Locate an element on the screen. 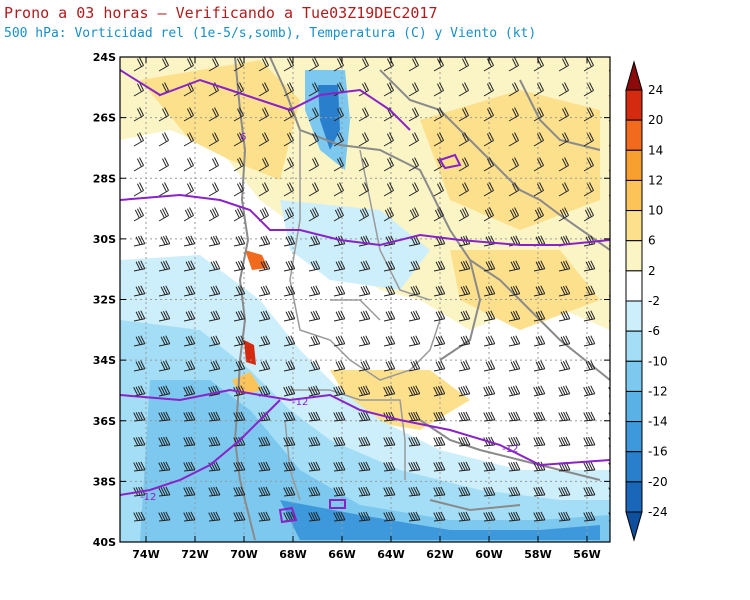  latitude-label: 32S is located at coordinates (104, 300).